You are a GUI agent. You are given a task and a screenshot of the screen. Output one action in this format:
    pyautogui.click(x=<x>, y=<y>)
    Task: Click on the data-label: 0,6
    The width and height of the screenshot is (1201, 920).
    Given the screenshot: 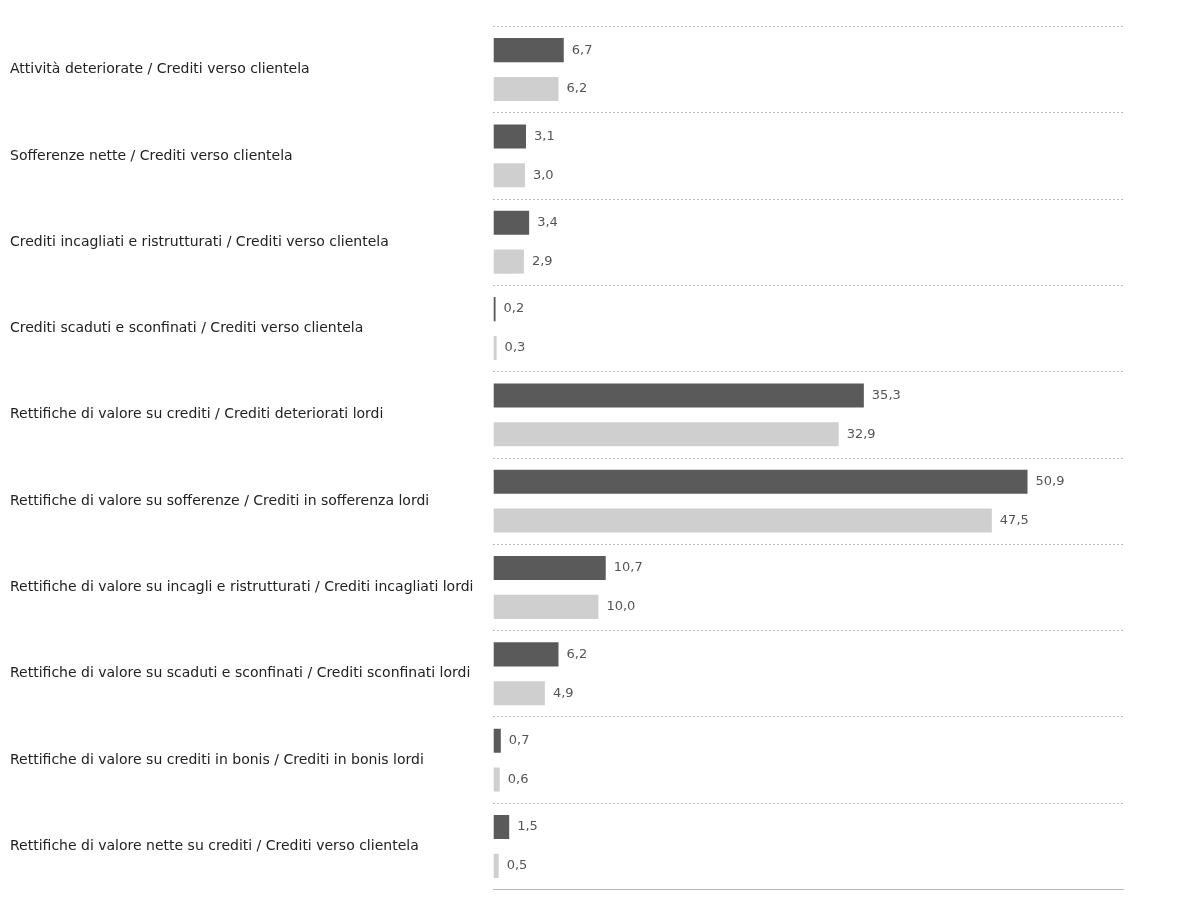 What is the action you would take?
    pyautogui.click(x=518, y=778)
    